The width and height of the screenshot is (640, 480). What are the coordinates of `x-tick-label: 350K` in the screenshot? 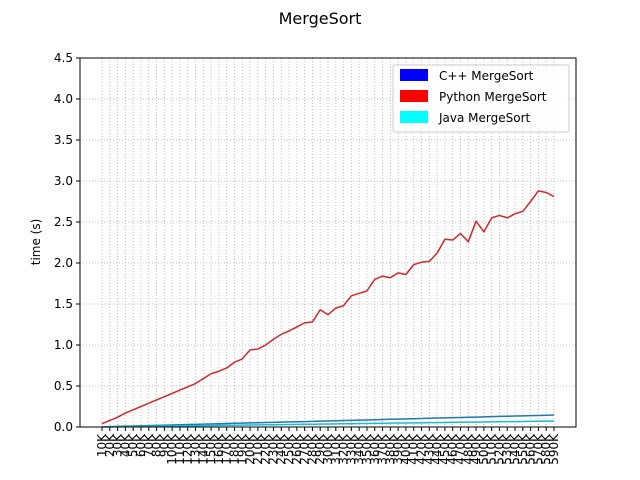 It's located at (367, 449).